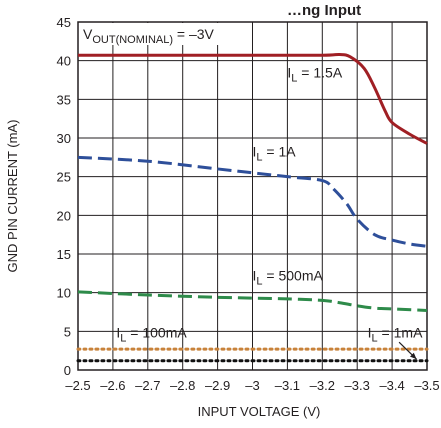 The height and width of the screenshot is (428, 441). What do you see at coordinates (426, 385) in the screenshot?
I see `x-tick-label: –3.5` at bounding box center [426, 385].